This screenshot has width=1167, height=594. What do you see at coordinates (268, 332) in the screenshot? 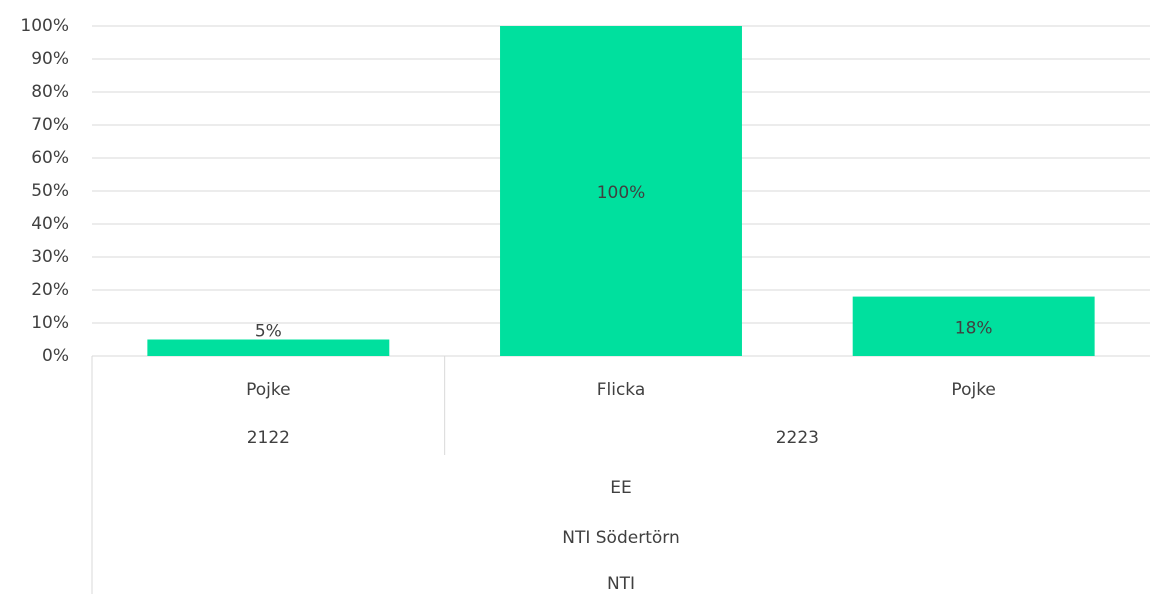
I see `data-label: 5%` at bounding box center [268, 332].